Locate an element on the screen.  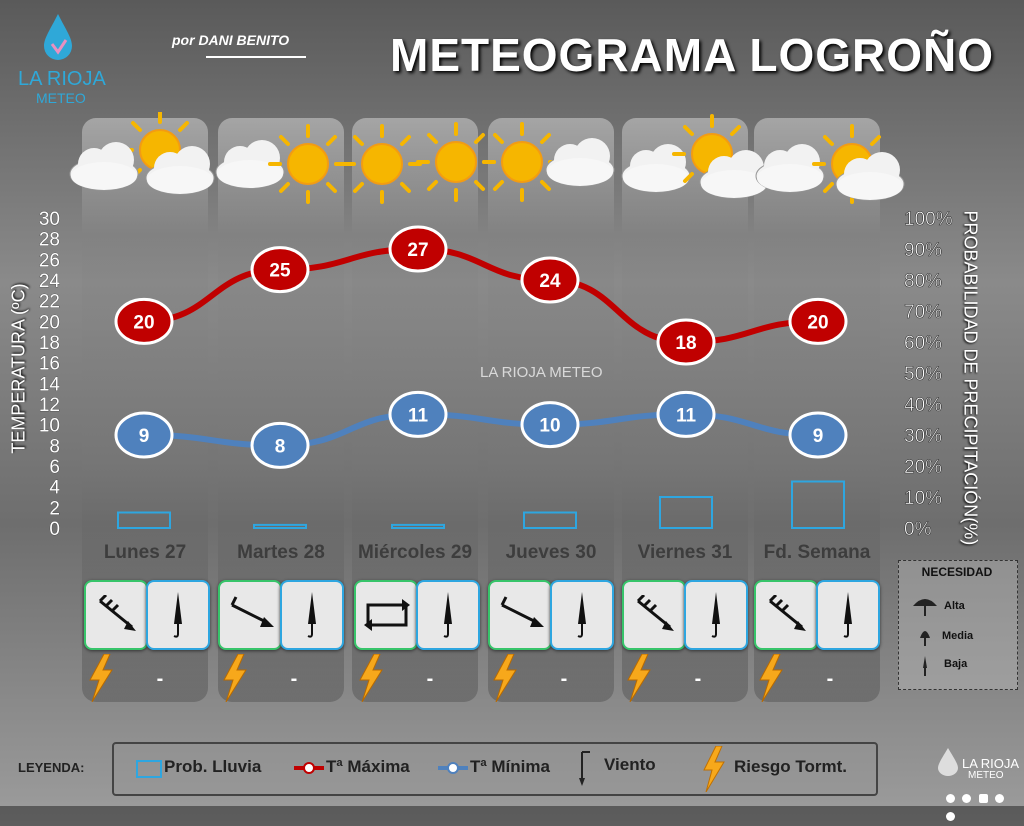
y-tick-label: 6 is located at coordinates (54, 467).